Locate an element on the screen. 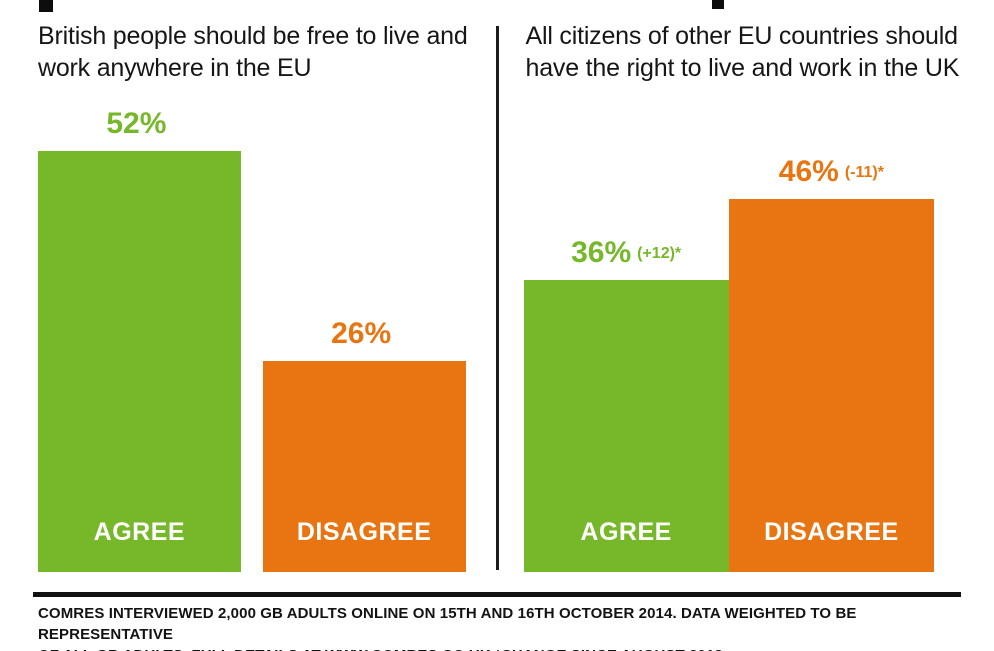 The image size is (994, 651). change-since-value: (-11)* is located at coordinates (864, 172).